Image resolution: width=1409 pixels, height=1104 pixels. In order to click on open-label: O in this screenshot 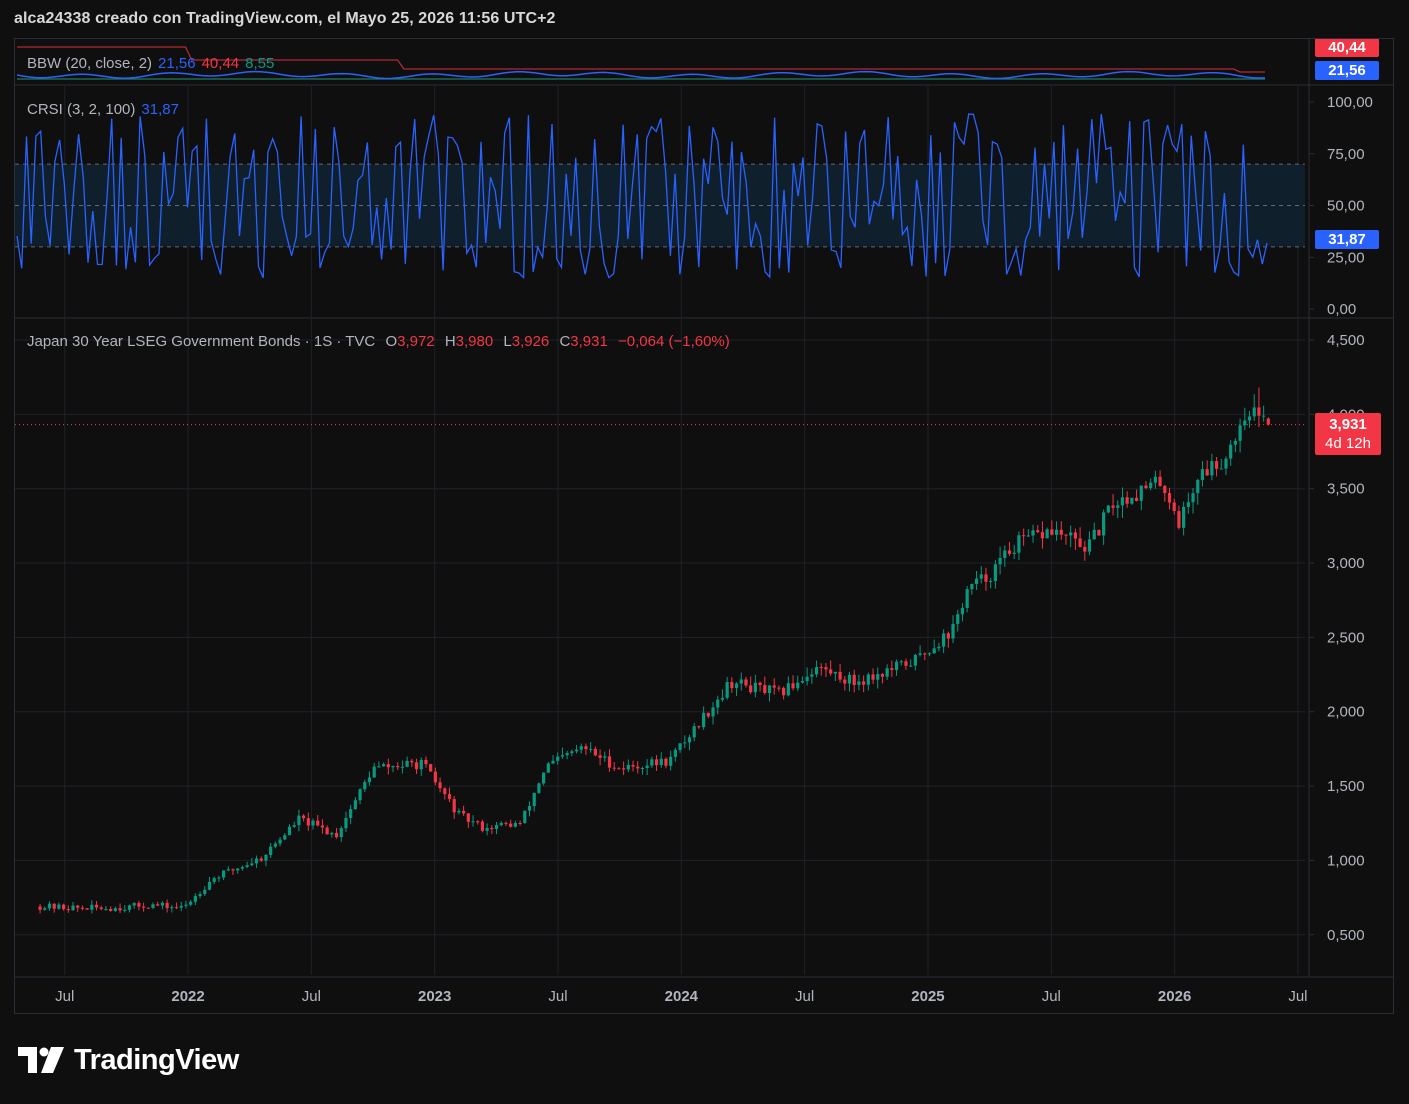, I will do `click(391, 341)`.